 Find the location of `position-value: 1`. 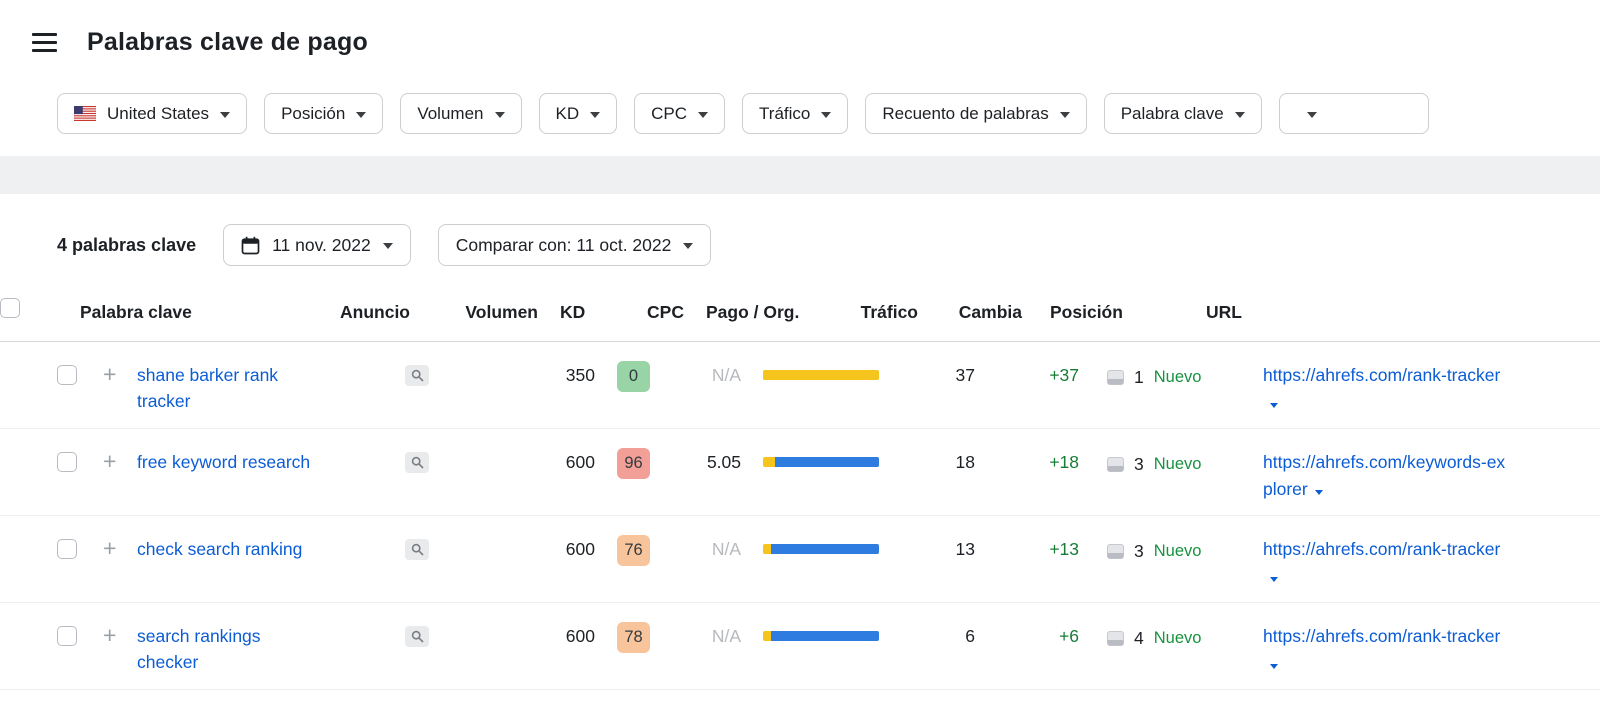

position-value: 1 is located at coordinates (1139, 377).